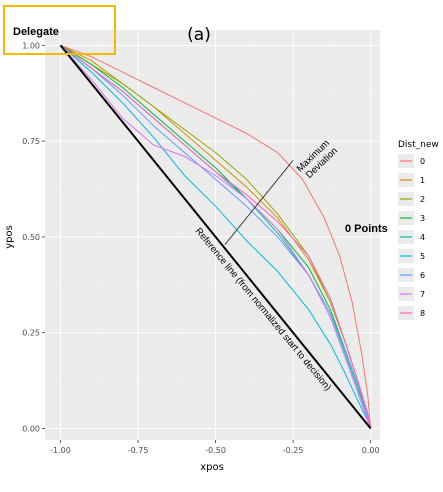  What do you see at coordinates (31, 429) in the screenshot?
I see `y-tick-label: 0.00` at bounding box center [31, 429].